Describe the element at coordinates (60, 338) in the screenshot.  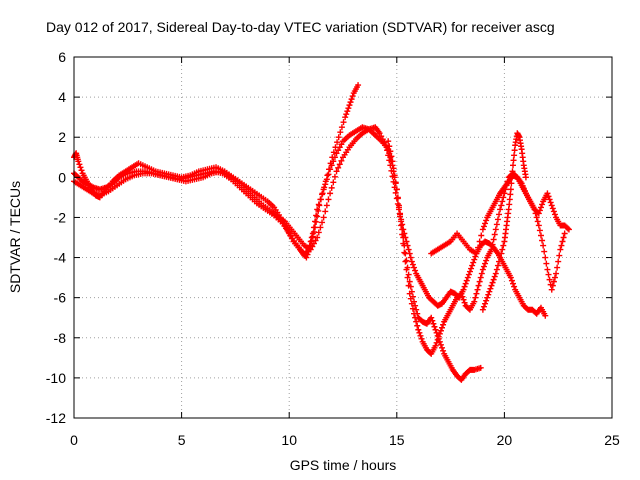
I see `y-tick-label: -8` at that location.